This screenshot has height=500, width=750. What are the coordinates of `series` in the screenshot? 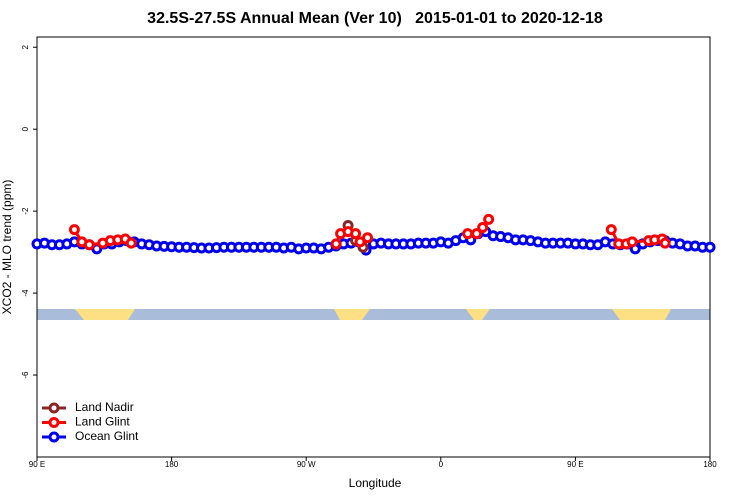 It's located at (369, 232).